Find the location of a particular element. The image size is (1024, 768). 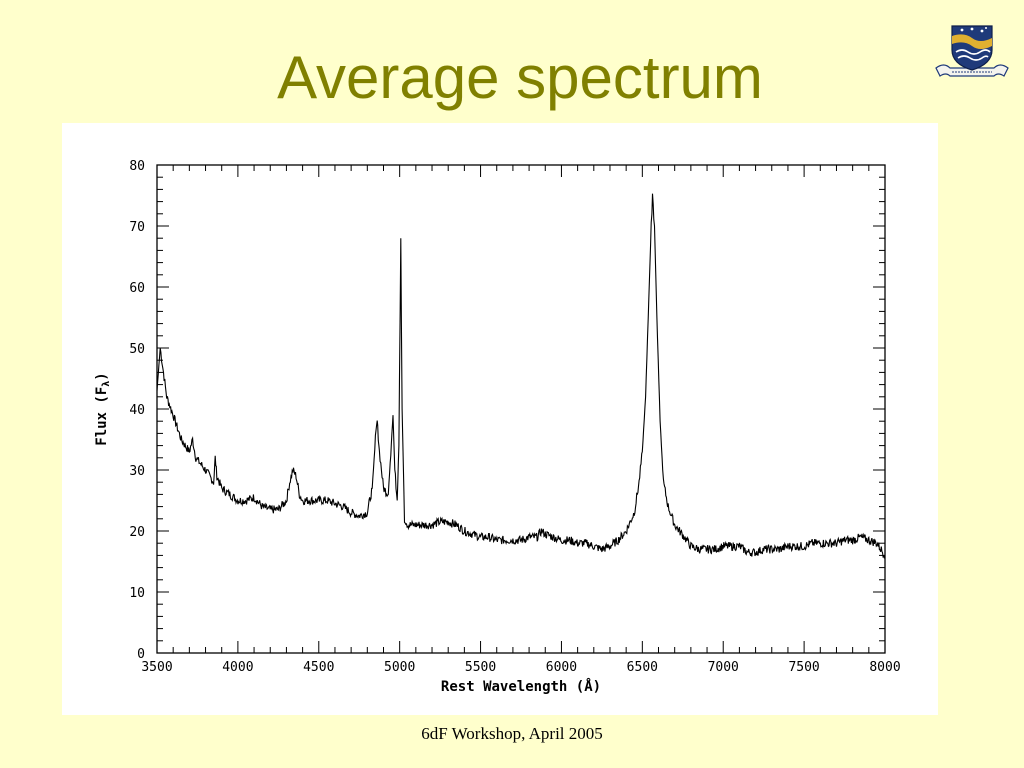

x-tick-label: 8000 is located at coordinates (884, 667).